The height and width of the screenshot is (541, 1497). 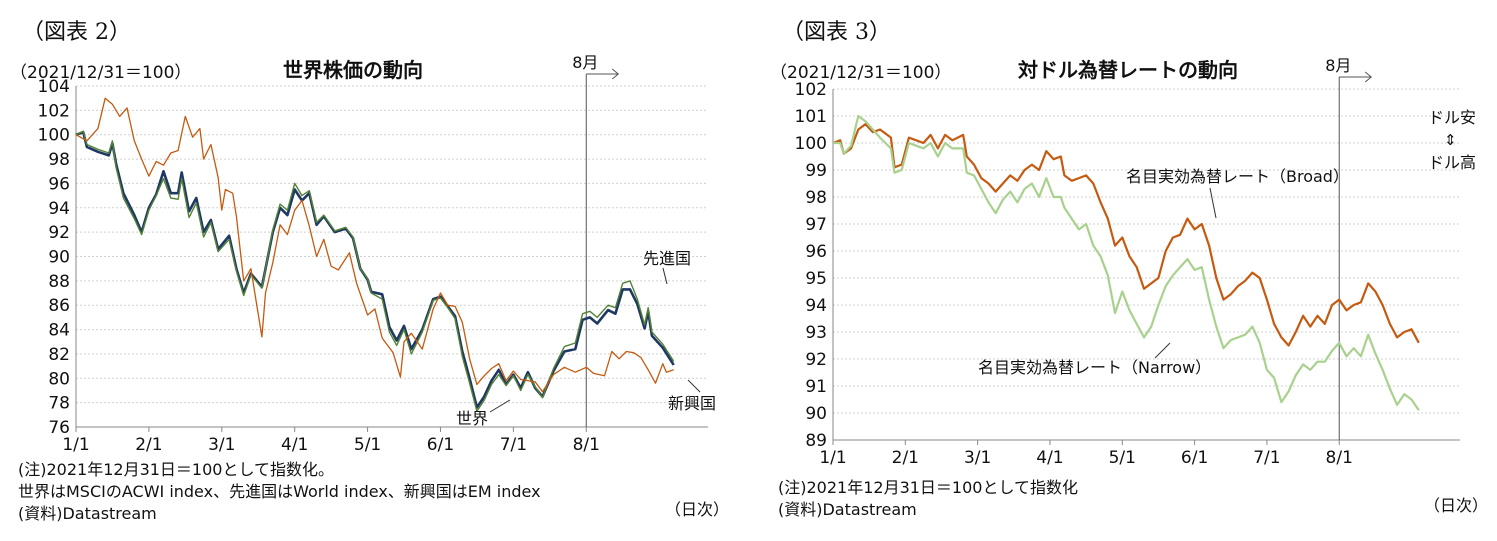 I want to click on dollar-strong-label: ドル高, so click(x=1452, y=162).